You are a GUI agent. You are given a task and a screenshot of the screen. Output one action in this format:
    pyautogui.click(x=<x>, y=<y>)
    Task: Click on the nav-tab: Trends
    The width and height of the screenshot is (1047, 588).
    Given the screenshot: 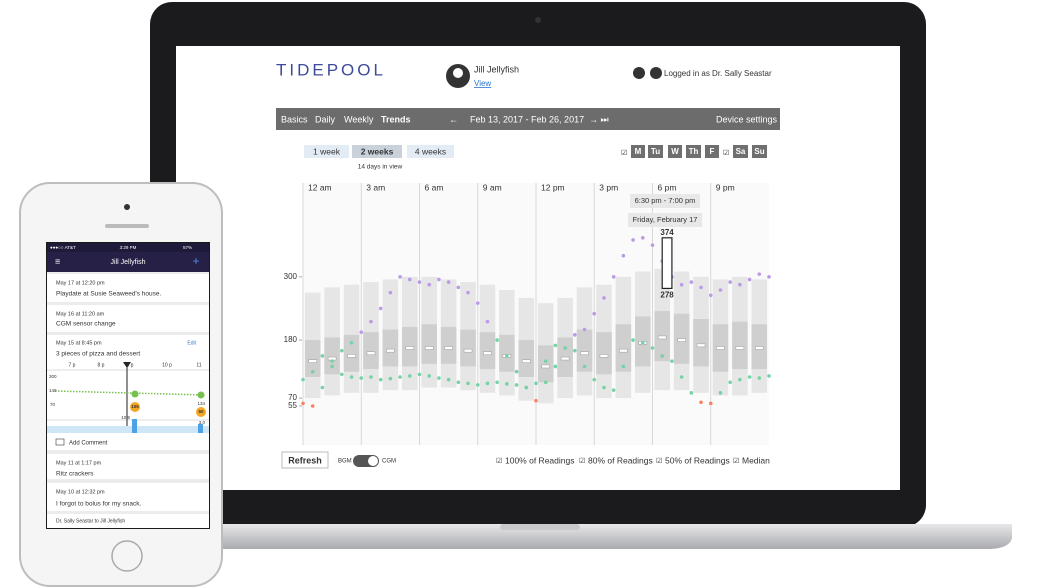 What is the action you would take?
    pyautogui.click(x=396, y=119)
    